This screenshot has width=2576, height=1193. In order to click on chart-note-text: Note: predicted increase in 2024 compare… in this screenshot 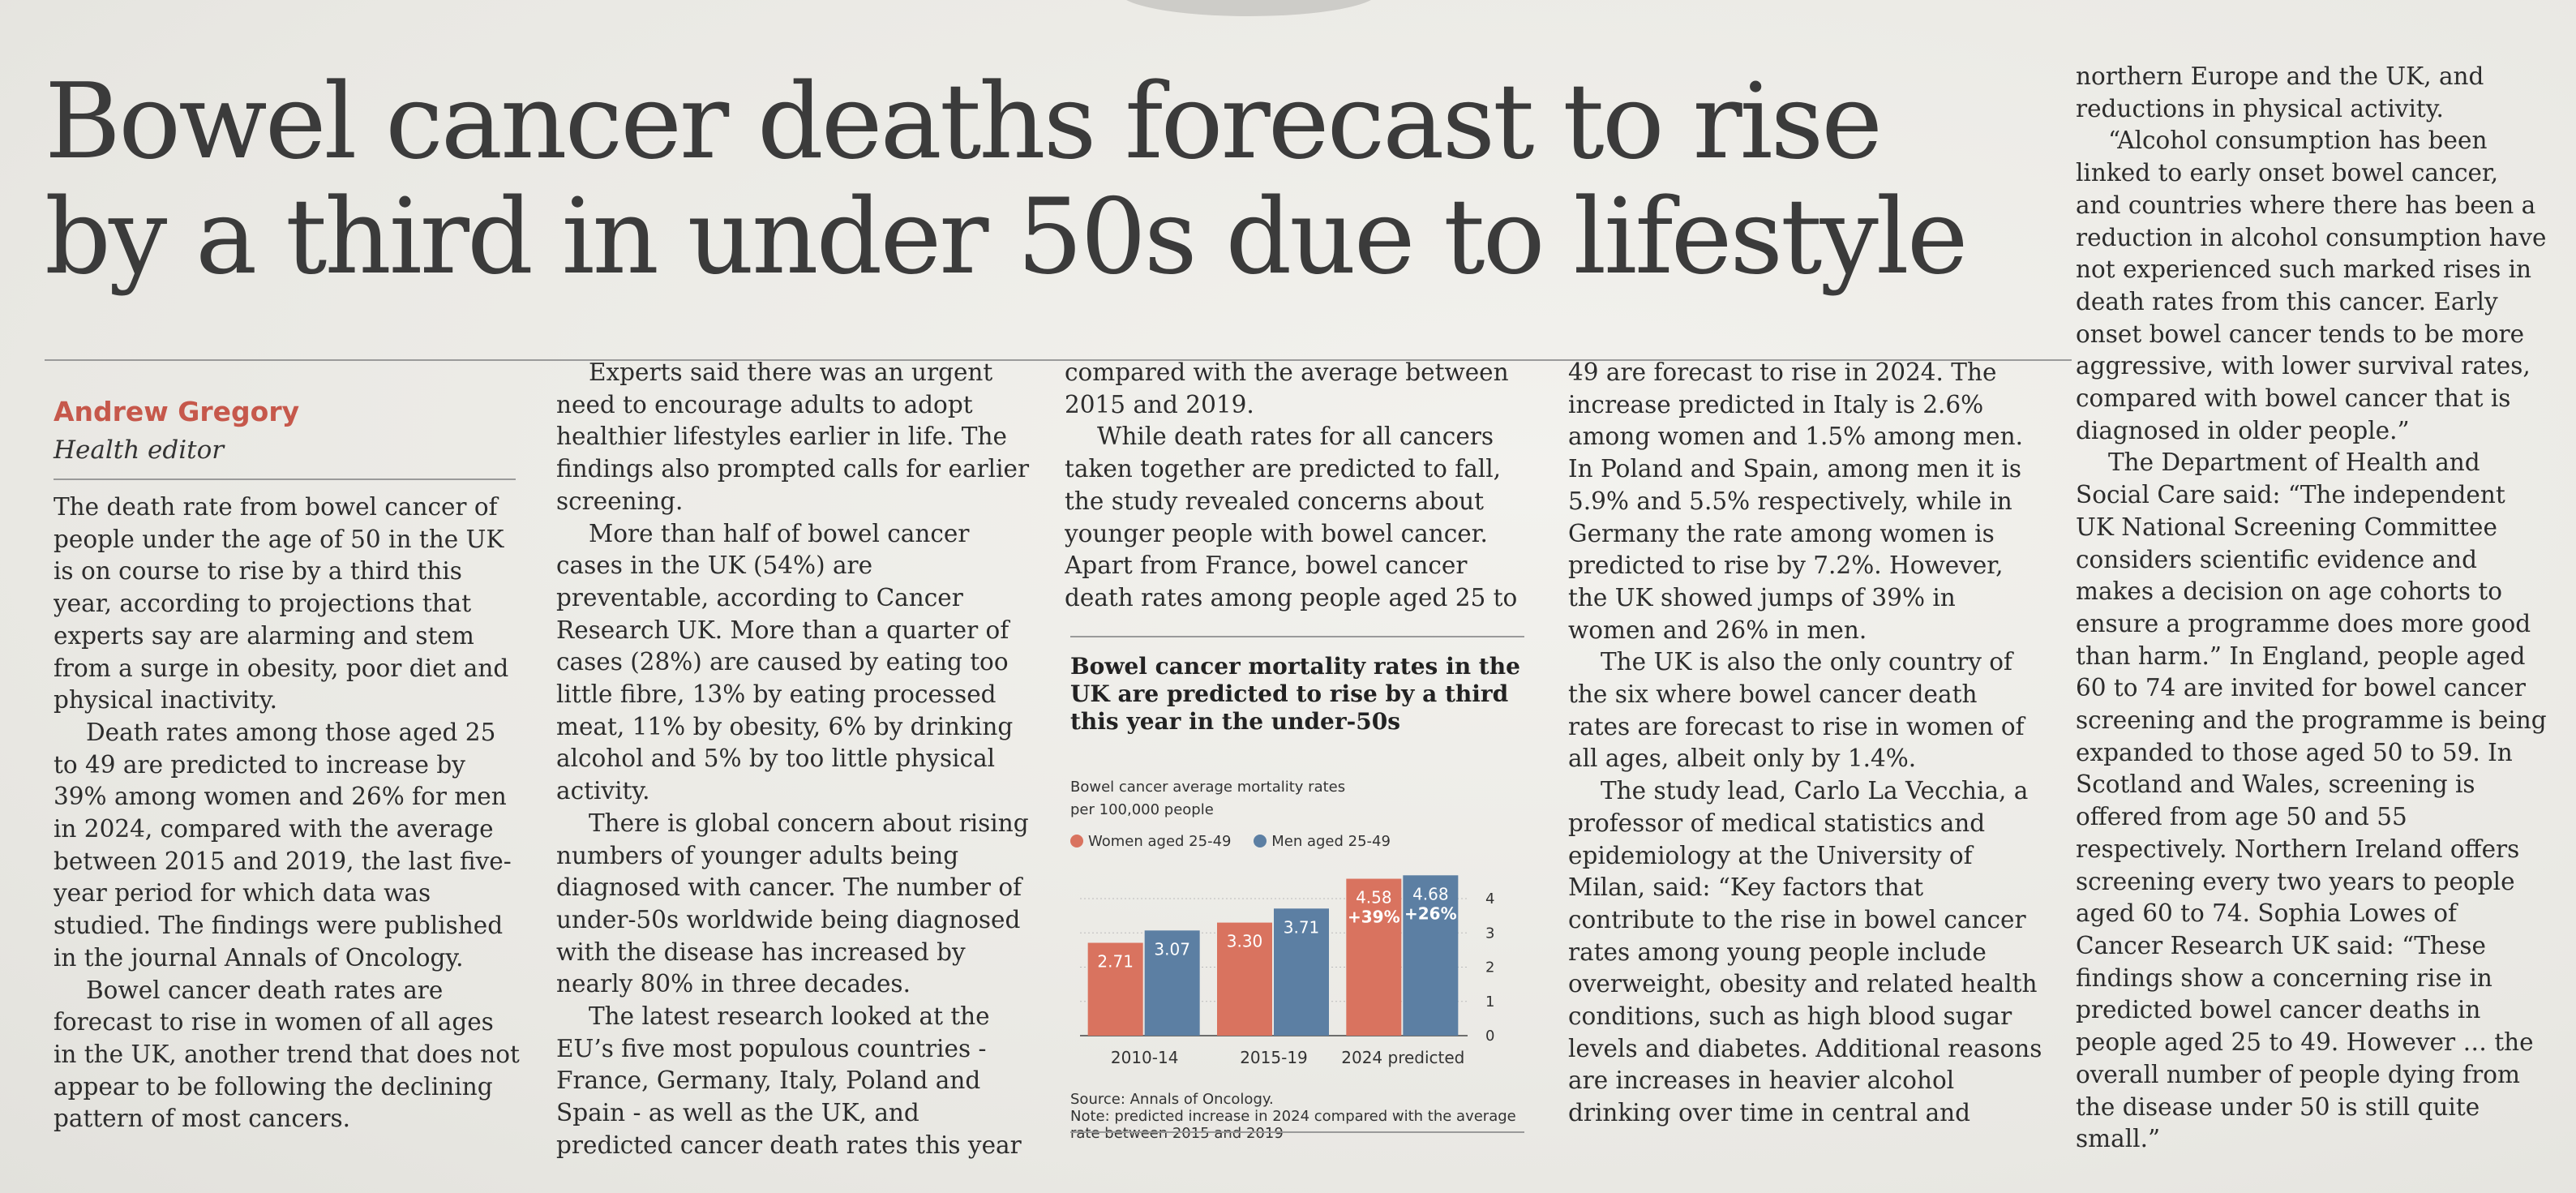, I will do `click(1293, 1125)`.